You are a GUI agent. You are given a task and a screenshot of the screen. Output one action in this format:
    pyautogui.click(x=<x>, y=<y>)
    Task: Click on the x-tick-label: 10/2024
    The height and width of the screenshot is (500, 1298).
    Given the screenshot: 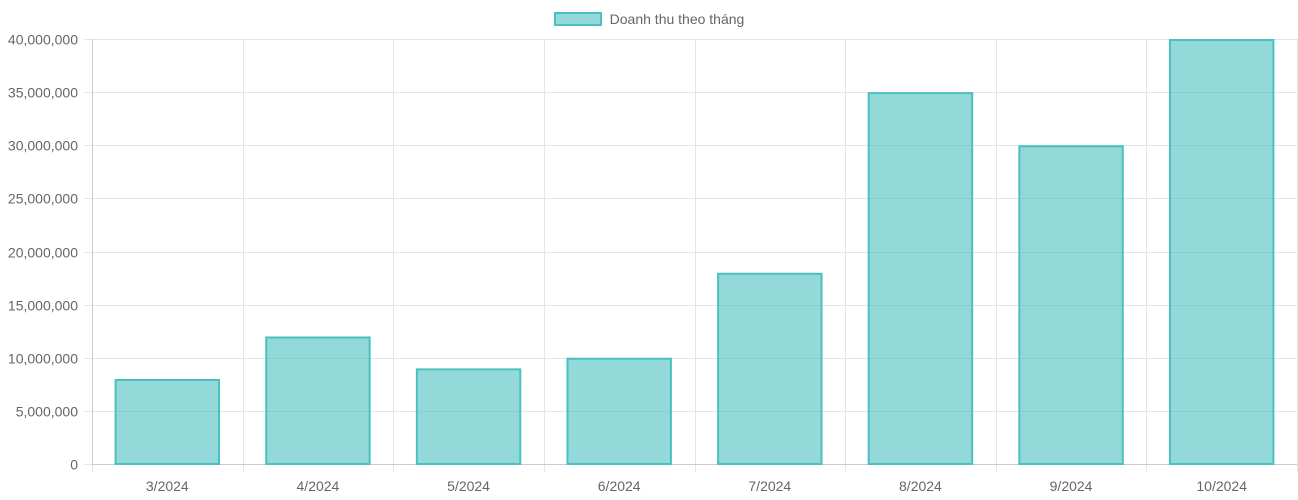 What is the action you would take?
    pyautogui.click(x=1221, y=486)
    